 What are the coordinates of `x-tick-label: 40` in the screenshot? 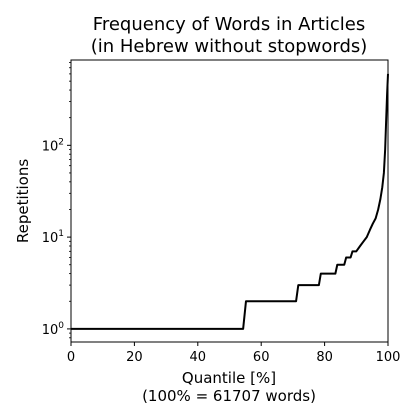 It's located at (198, 357).